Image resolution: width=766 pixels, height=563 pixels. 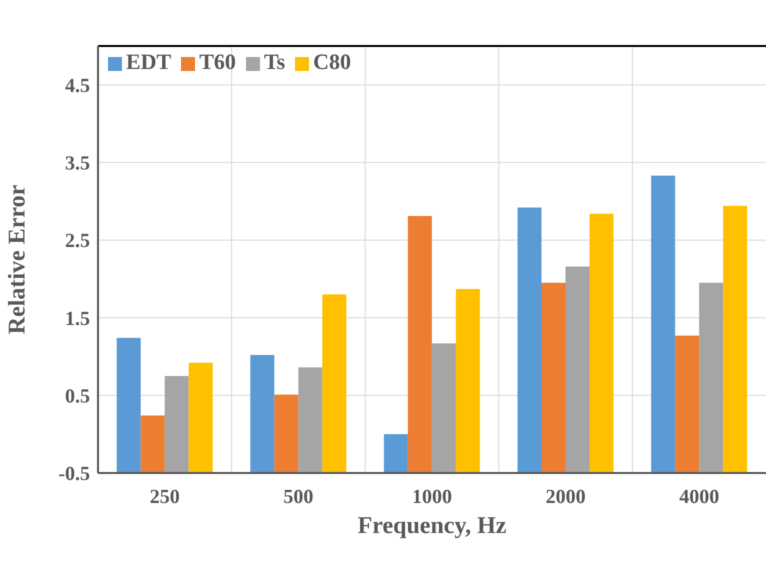 I want to click on x-tick-label: 250, so click(x=165, y=497).